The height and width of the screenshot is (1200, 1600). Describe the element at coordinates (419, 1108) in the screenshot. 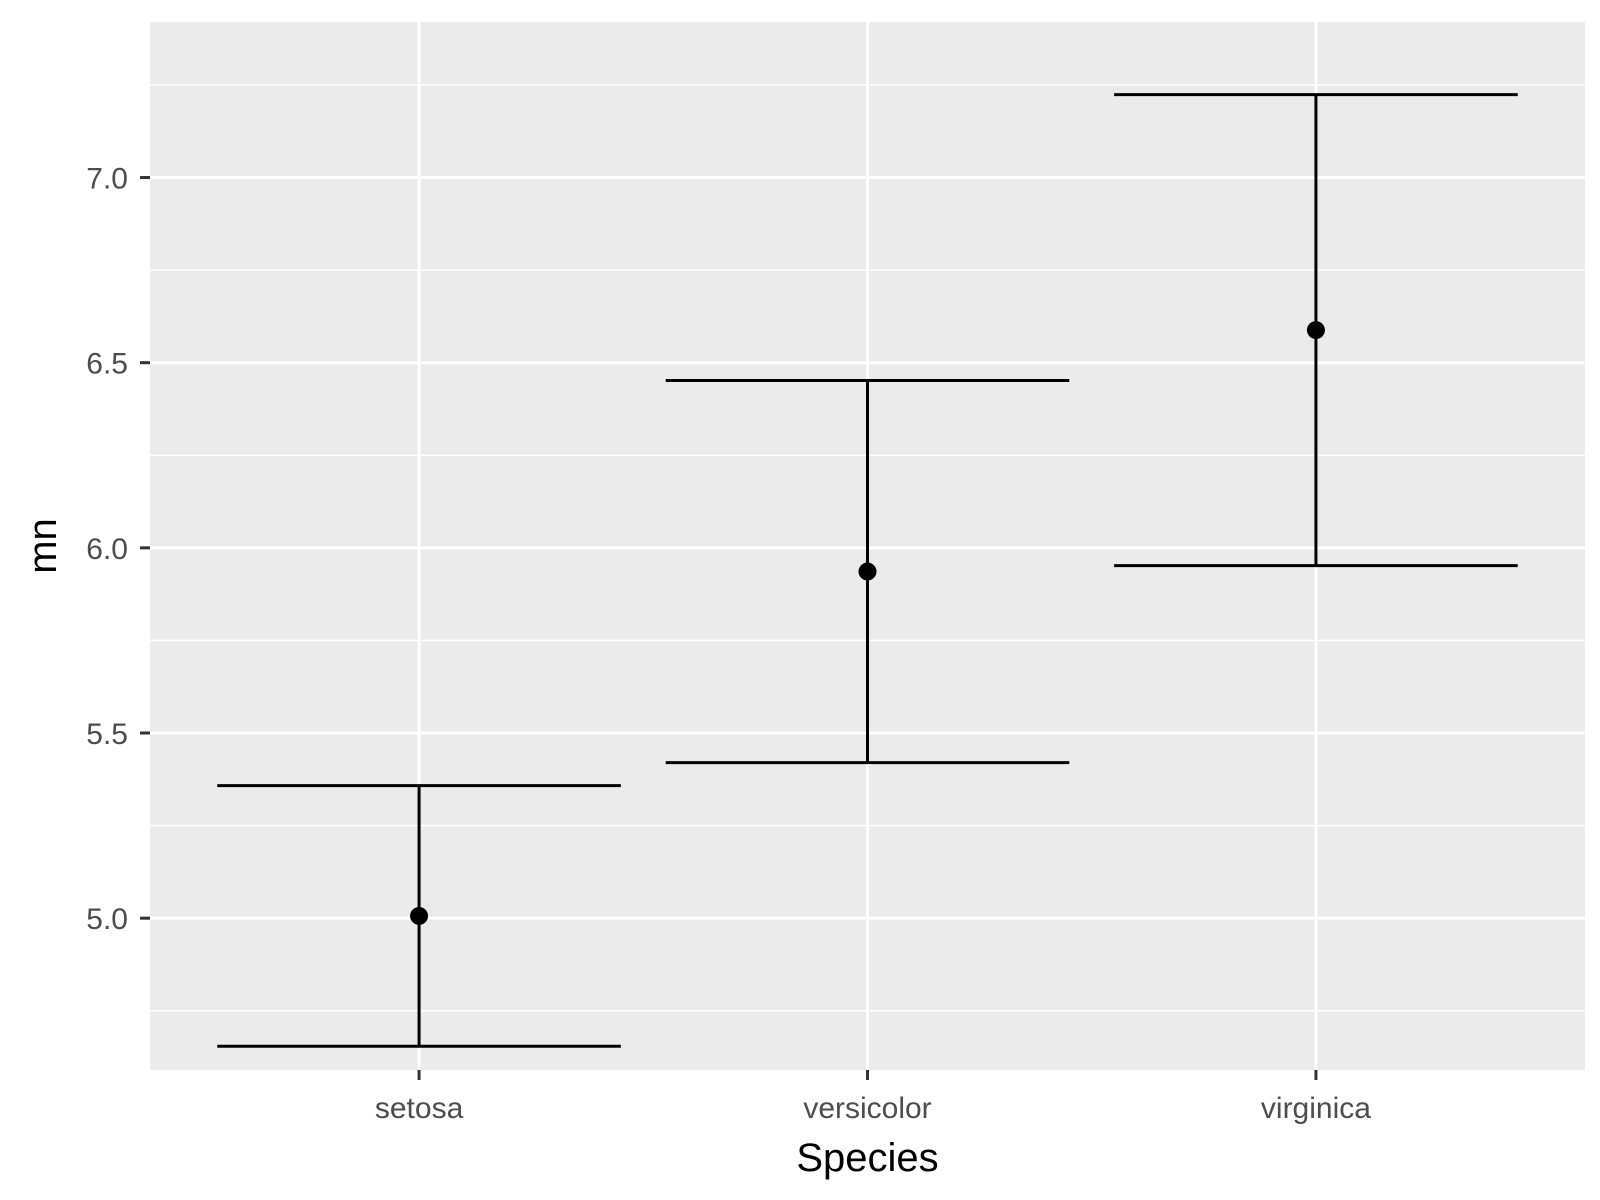

I see `x-tick-label: setosa` at that location.